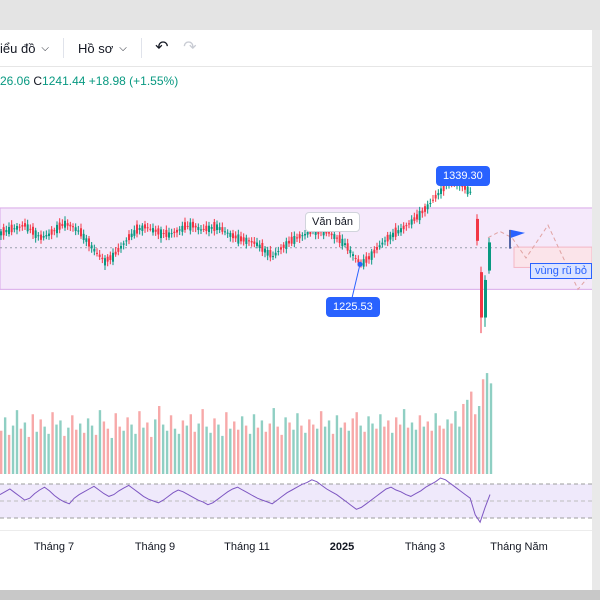  I want to click on projection-path, so click(543, 257).